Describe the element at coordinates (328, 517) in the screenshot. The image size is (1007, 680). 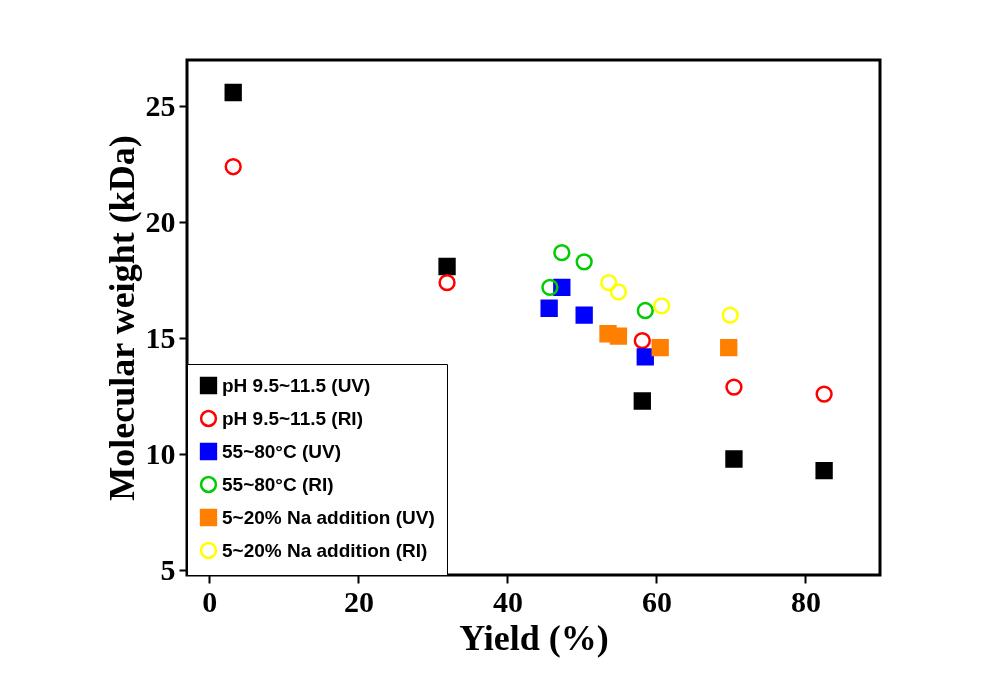
I see `legend-label: 5~20% Na addition (UV)` at that location.